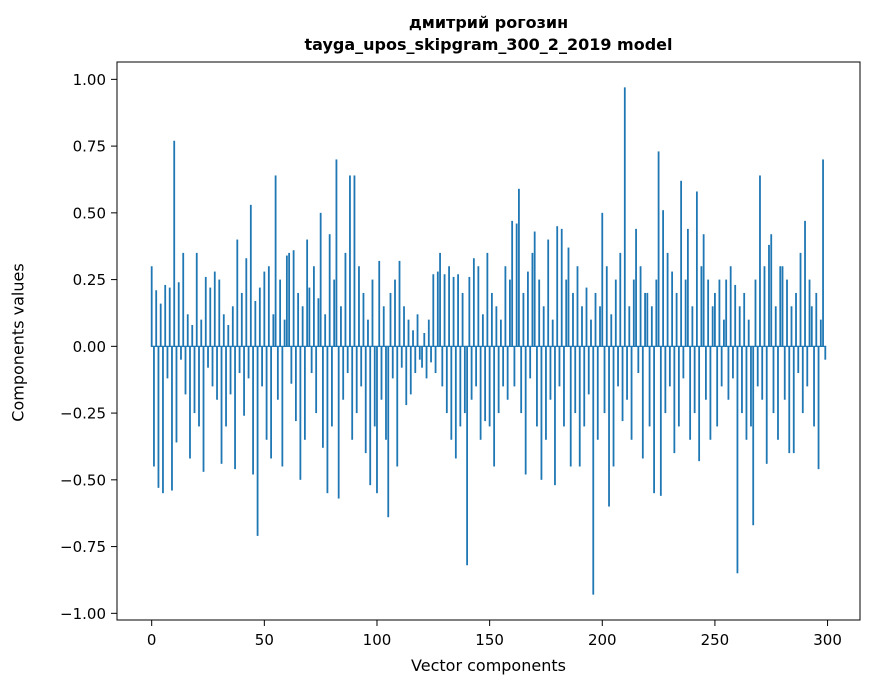 The height and width of the screenshot is (696, 880). Describe the element at coordinates (83, 614) in the screenshot. I see `y-tick-label: −1.00` at that location.